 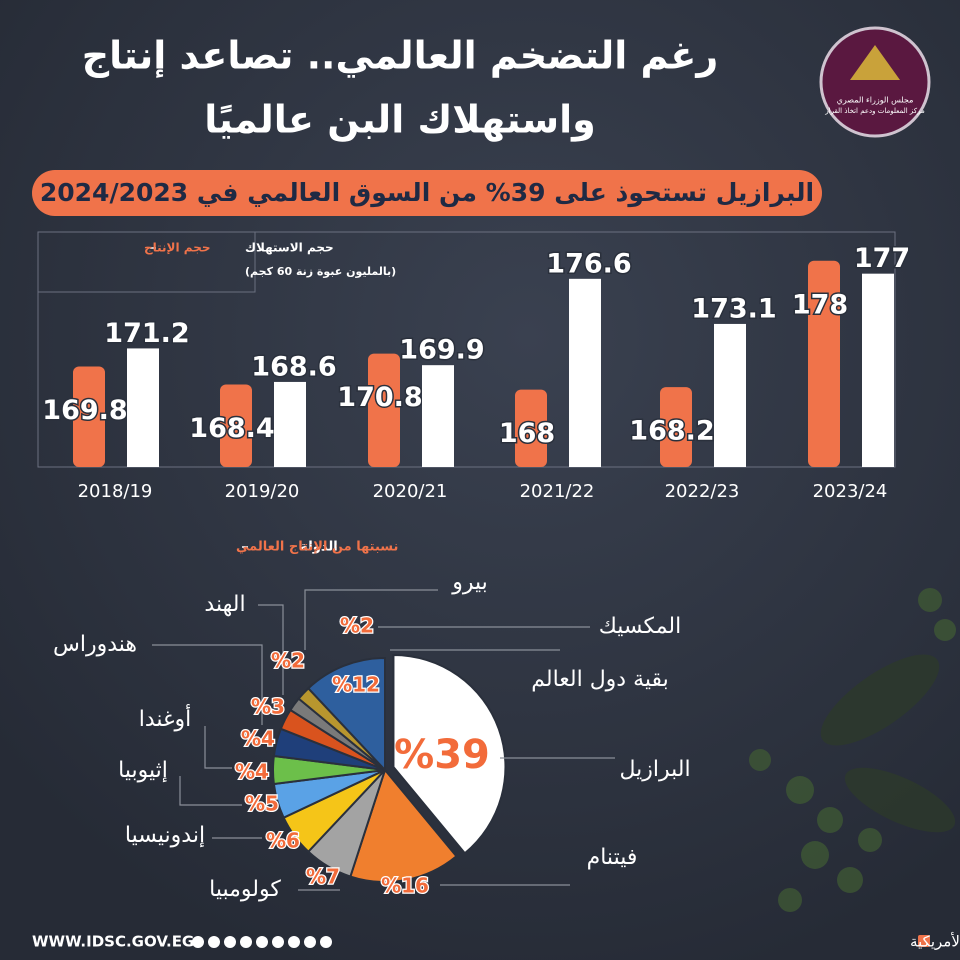 What do you see at coordinates (400, 56) in the screenshot?
I see `title: رغم التضخم العالمي.. تصاعد إنتاج` at bounding box center [400, 56].